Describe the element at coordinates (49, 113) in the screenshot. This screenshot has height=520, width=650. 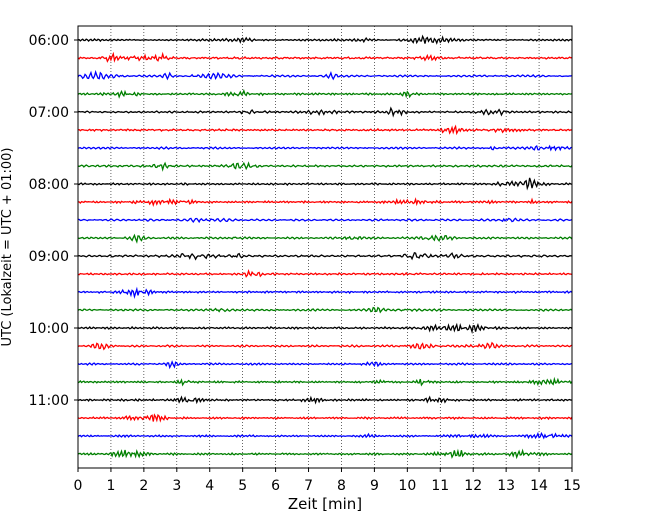
I see `y-tick-label-0700: 07:00` at that location.